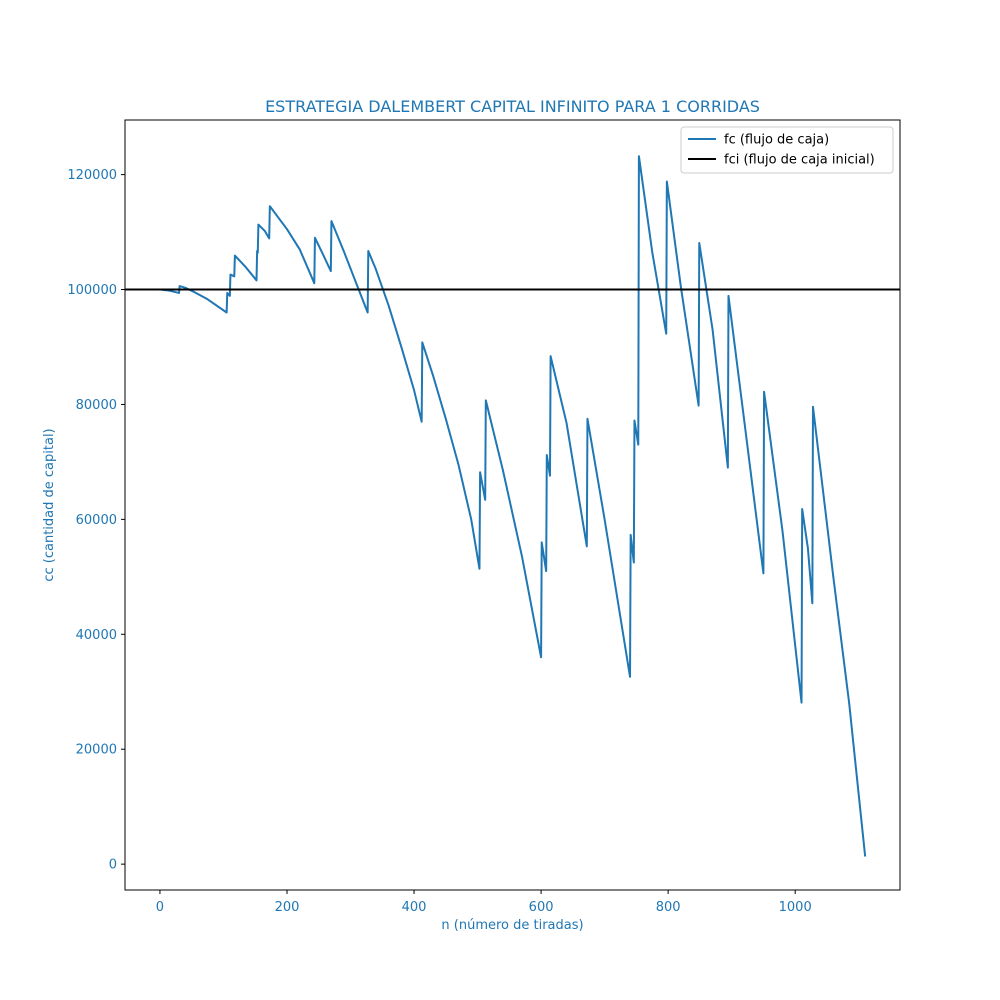 This screenshot has width=1000, height=1000. What do you see at coordinates (541, 907) in the screenshot?
I see `x-tick-label: 600` at bounding box center [541, 907].